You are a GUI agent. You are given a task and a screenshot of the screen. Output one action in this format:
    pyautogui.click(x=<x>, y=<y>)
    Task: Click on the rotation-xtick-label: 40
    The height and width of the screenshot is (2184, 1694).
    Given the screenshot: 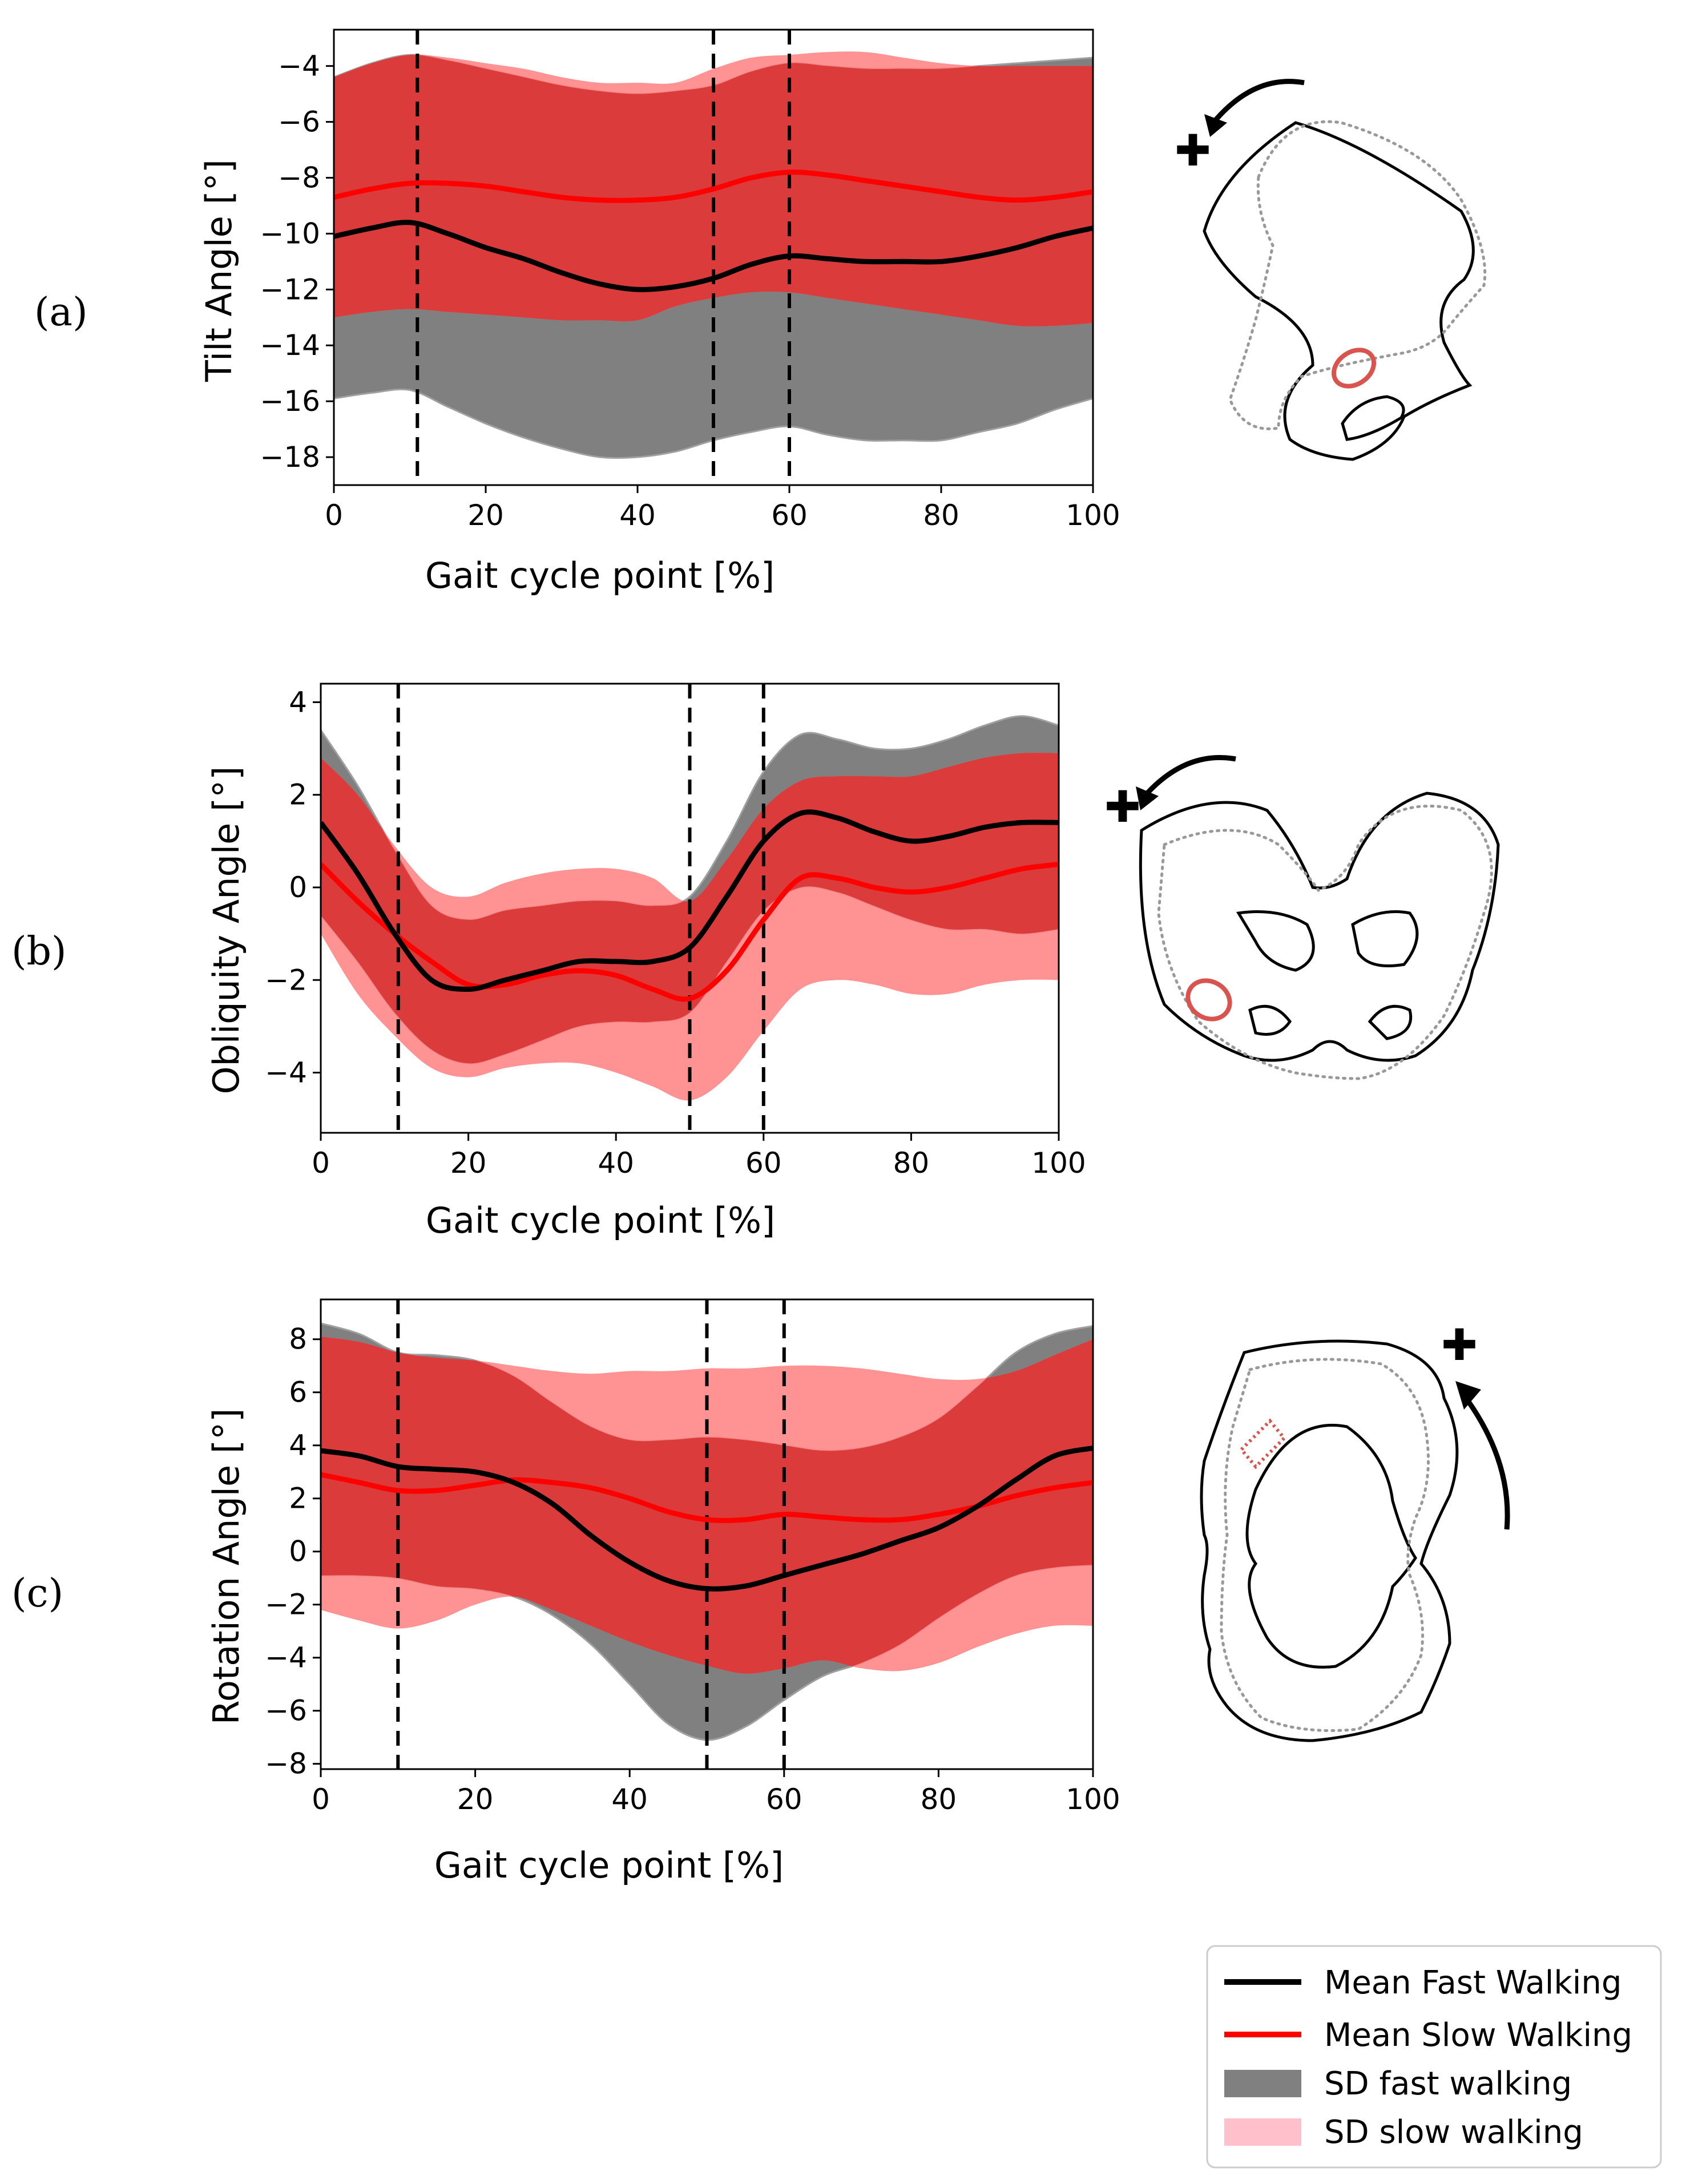 What is the action you would take?
    pyautogui.click(x=629, y=1799)
    